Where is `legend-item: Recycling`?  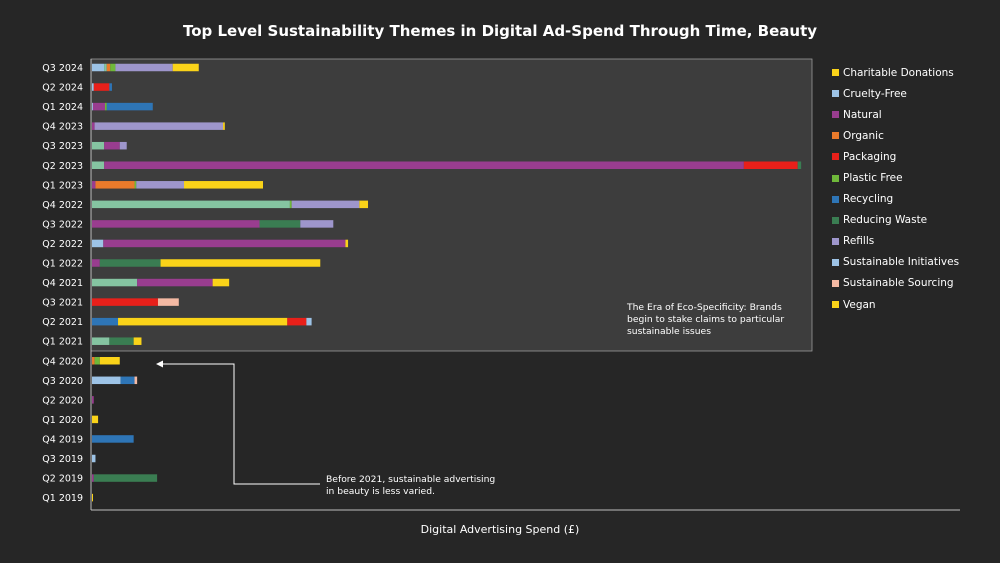
legend-item: Recycling is located at coordinates (895, 199).